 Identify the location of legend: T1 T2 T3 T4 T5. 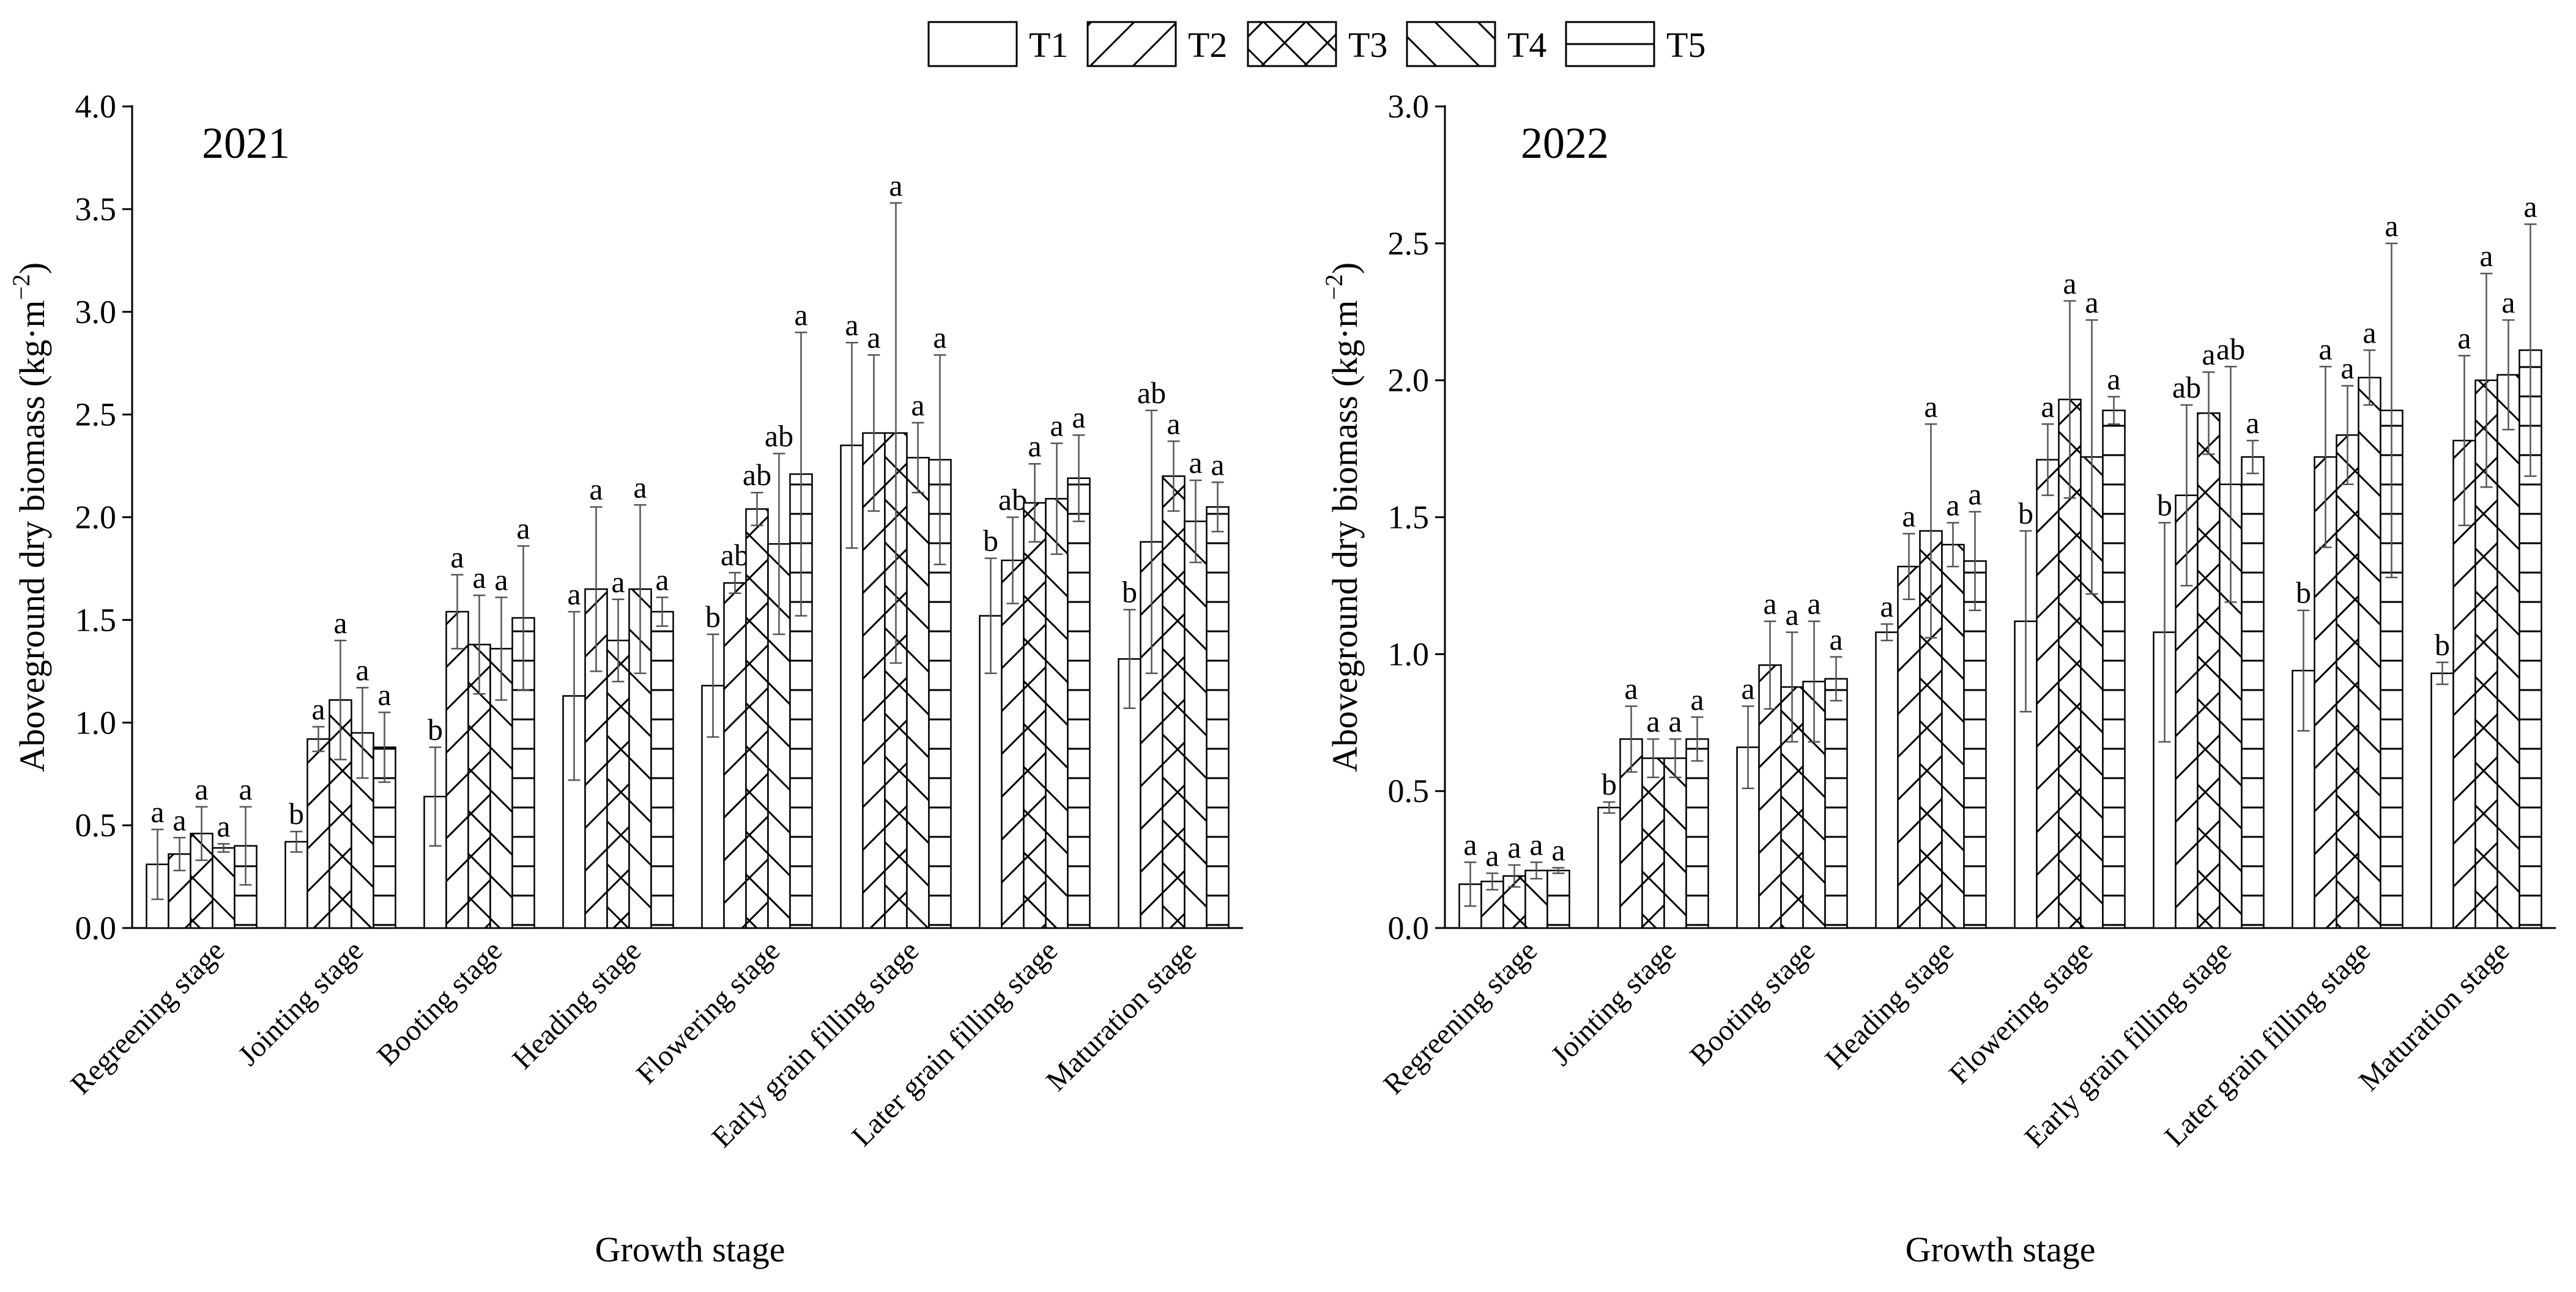
(1316, 44).